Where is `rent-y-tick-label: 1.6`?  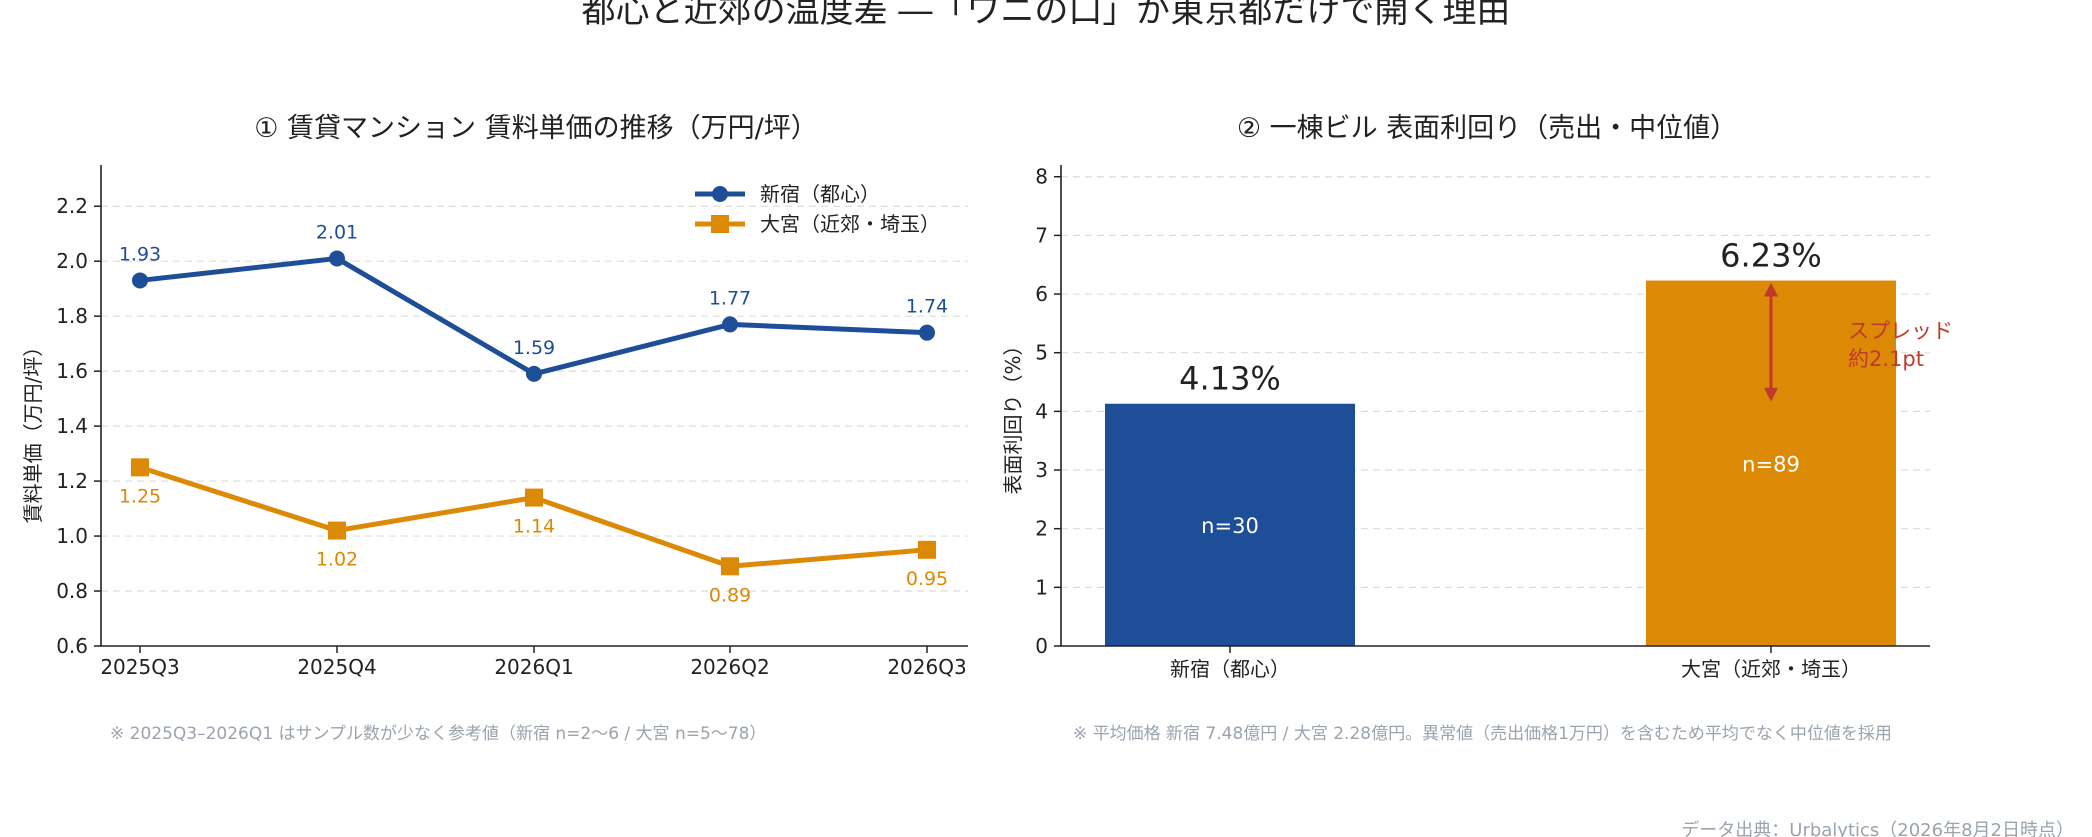 rent-y-tick-label: 1.6 is located at coordinates (72, 371).